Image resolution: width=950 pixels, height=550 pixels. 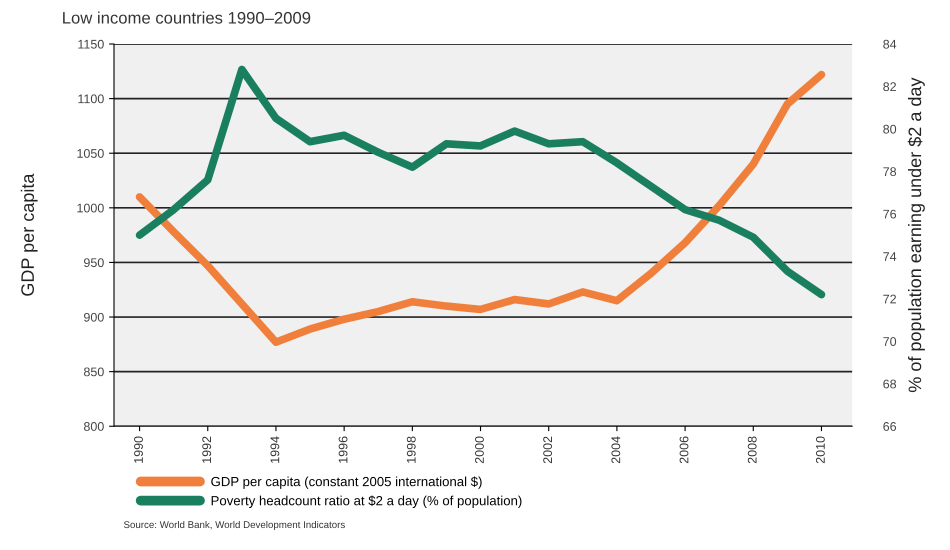 I want to click on x-tick-label: 2006, so click(x=684, y=450).